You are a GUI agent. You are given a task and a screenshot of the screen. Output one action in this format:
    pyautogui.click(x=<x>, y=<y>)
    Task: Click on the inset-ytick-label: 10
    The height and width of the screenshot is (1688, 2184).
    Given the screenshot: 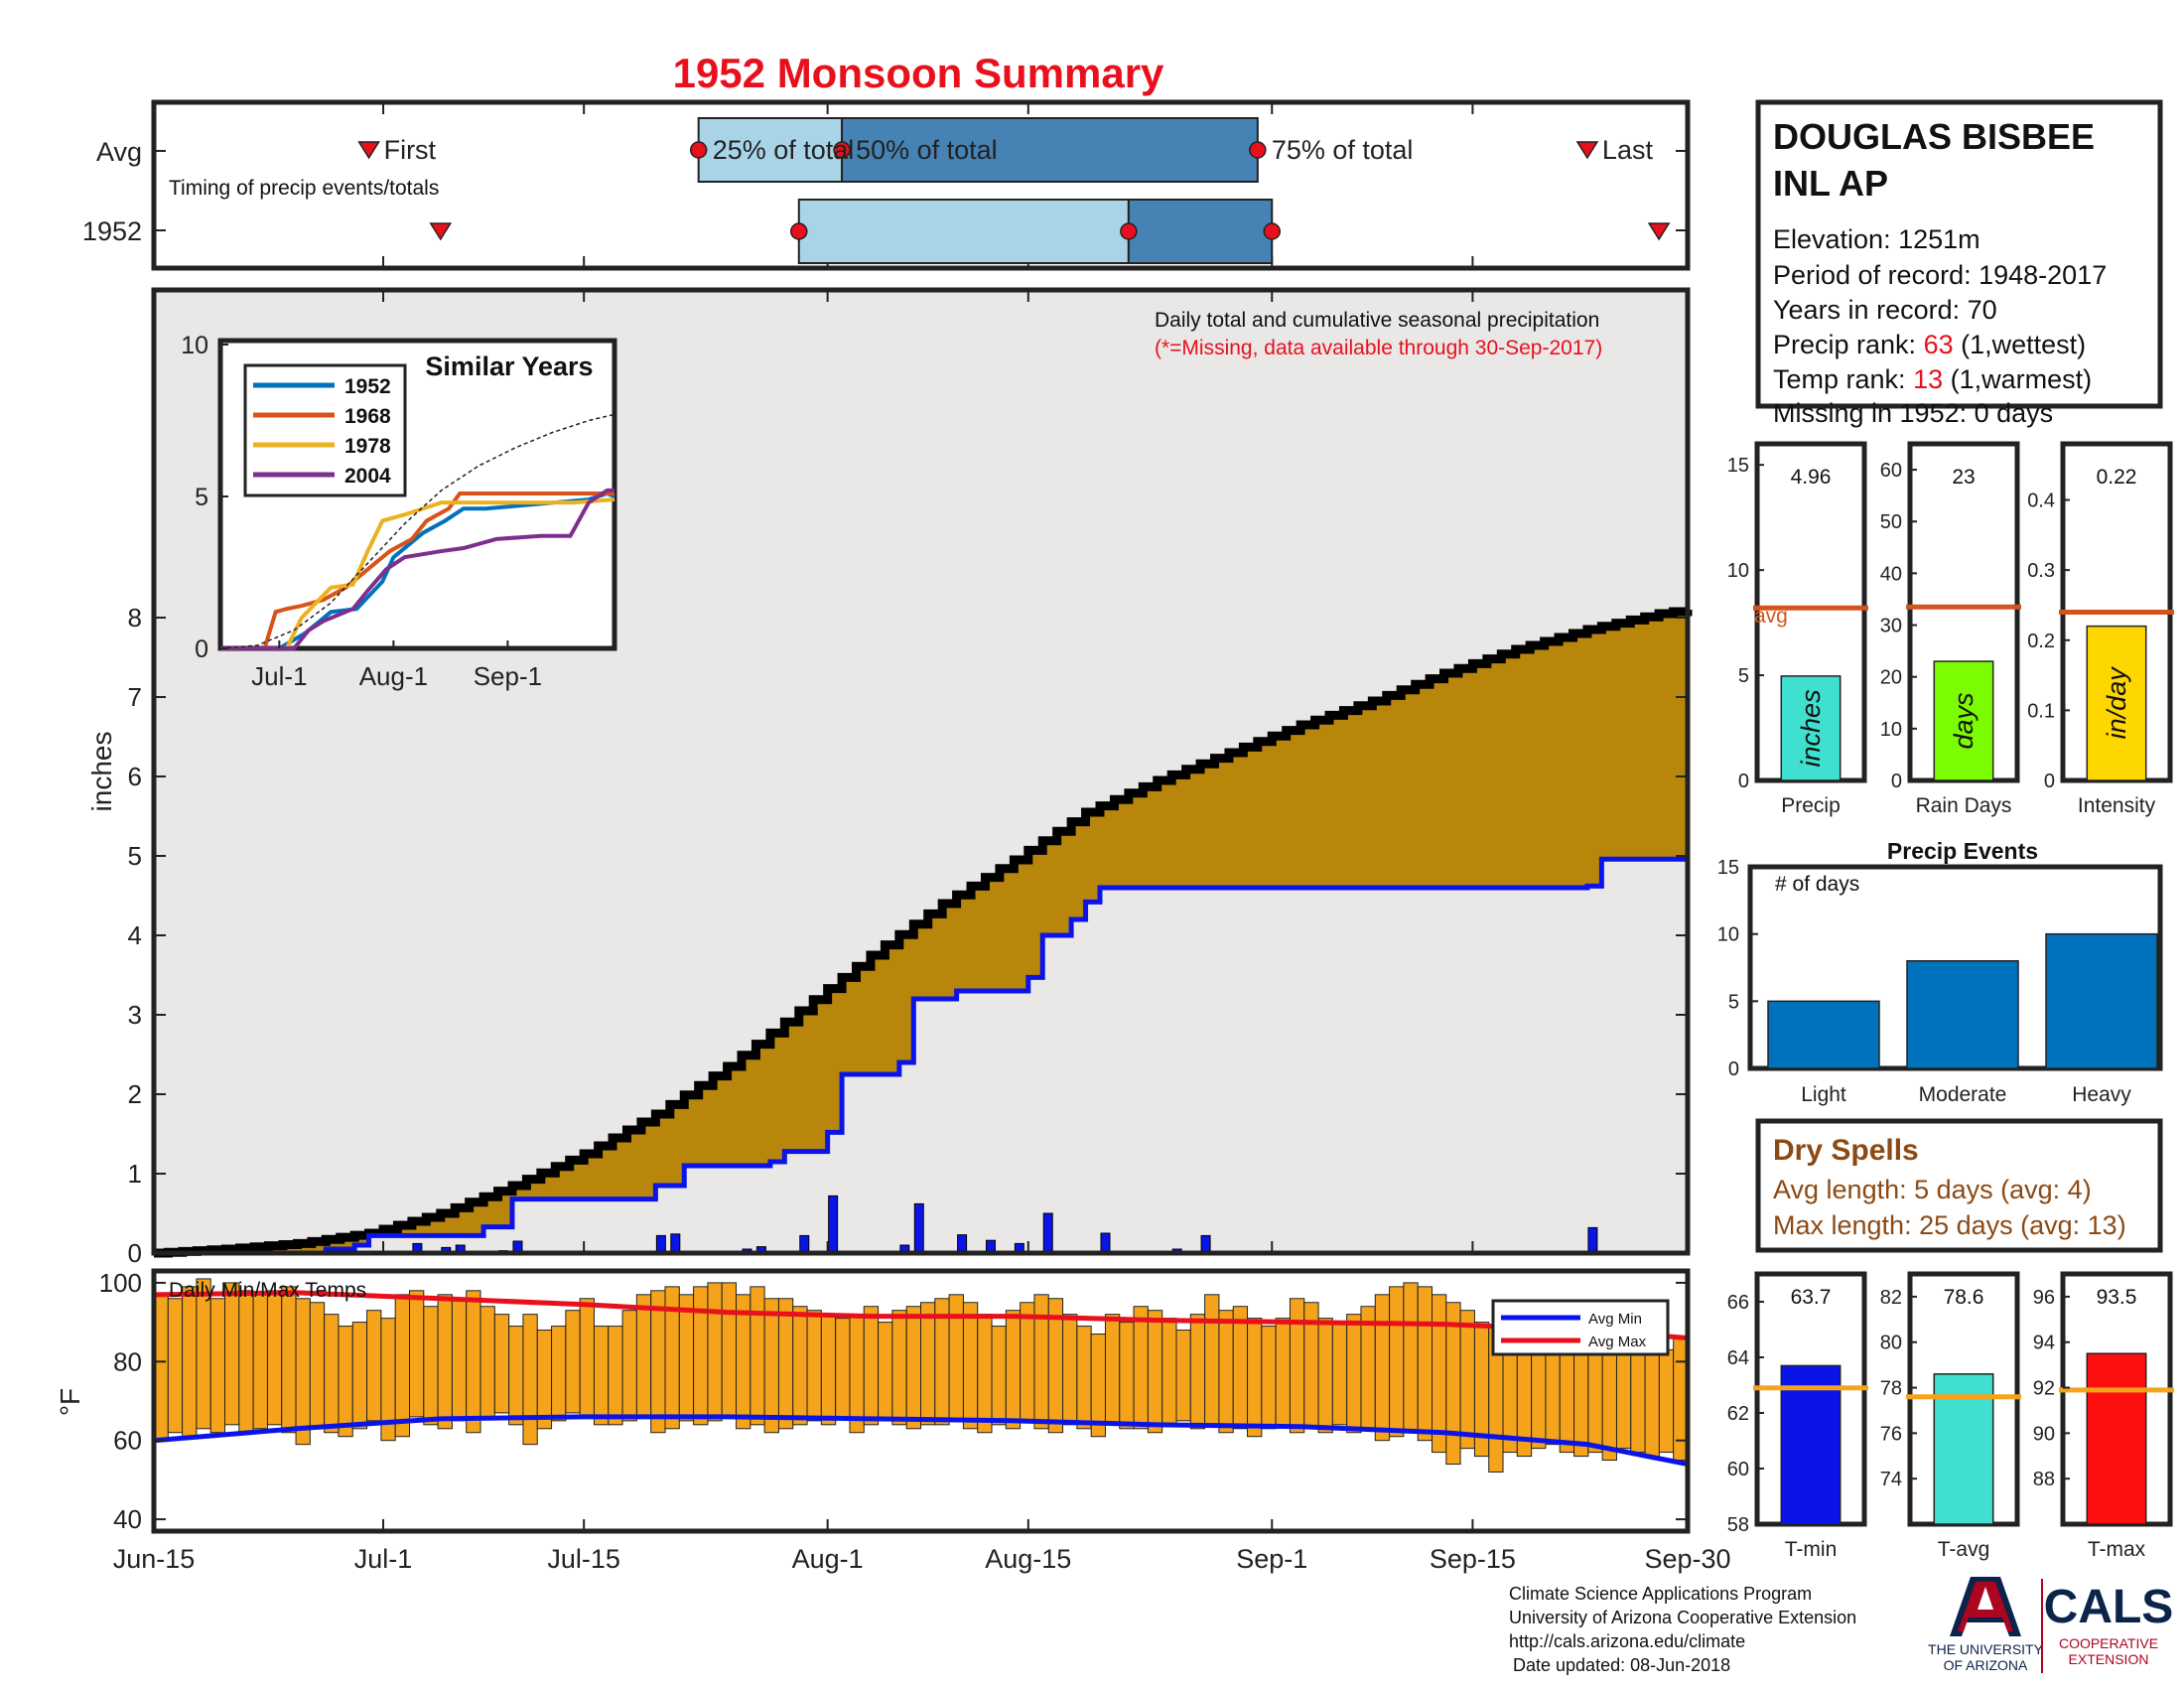 What is the action you would take?
    pyautogui.click(x=194, y=345)
    